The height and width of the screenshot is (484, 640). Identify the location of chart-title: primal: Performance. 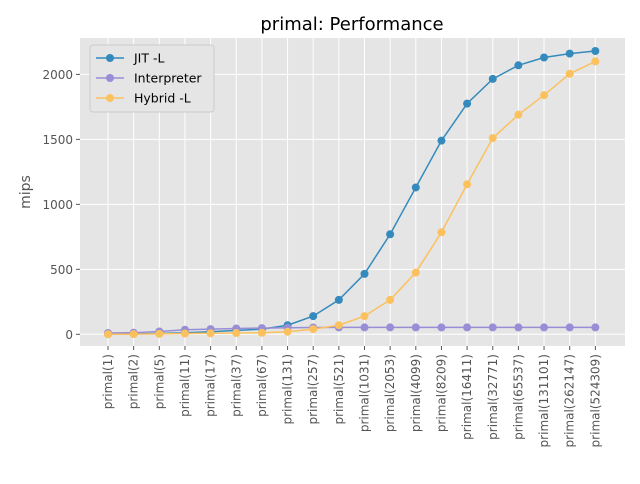
(351, 24).